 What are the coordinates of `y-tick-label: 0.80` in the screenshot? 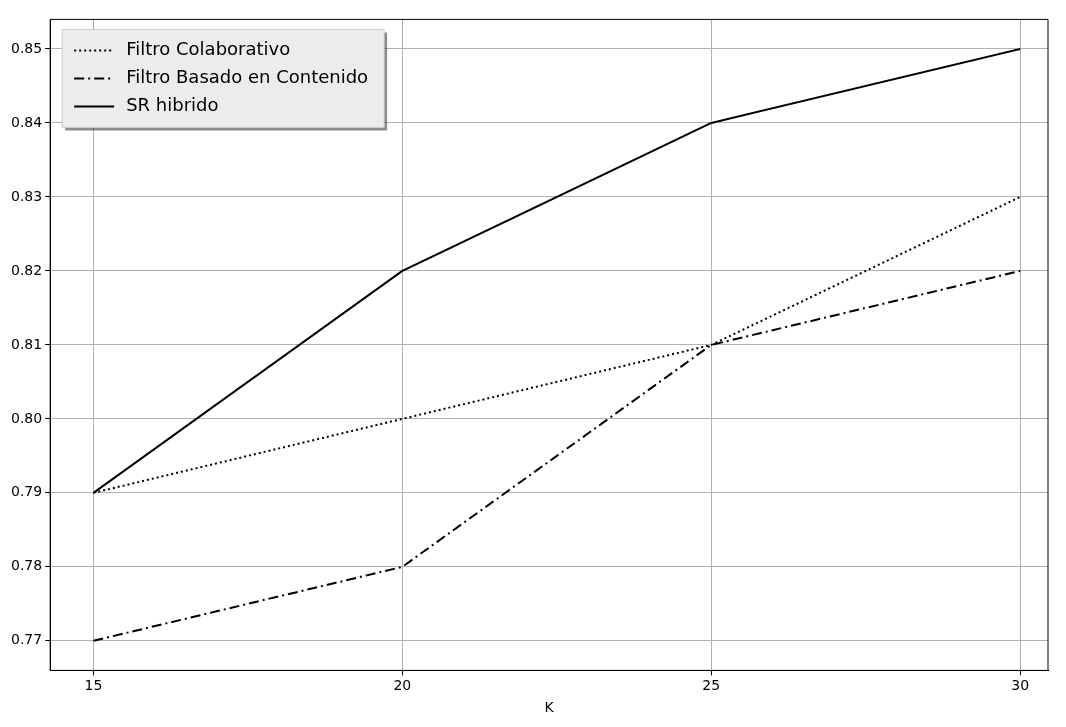 It's located at (27, 417).